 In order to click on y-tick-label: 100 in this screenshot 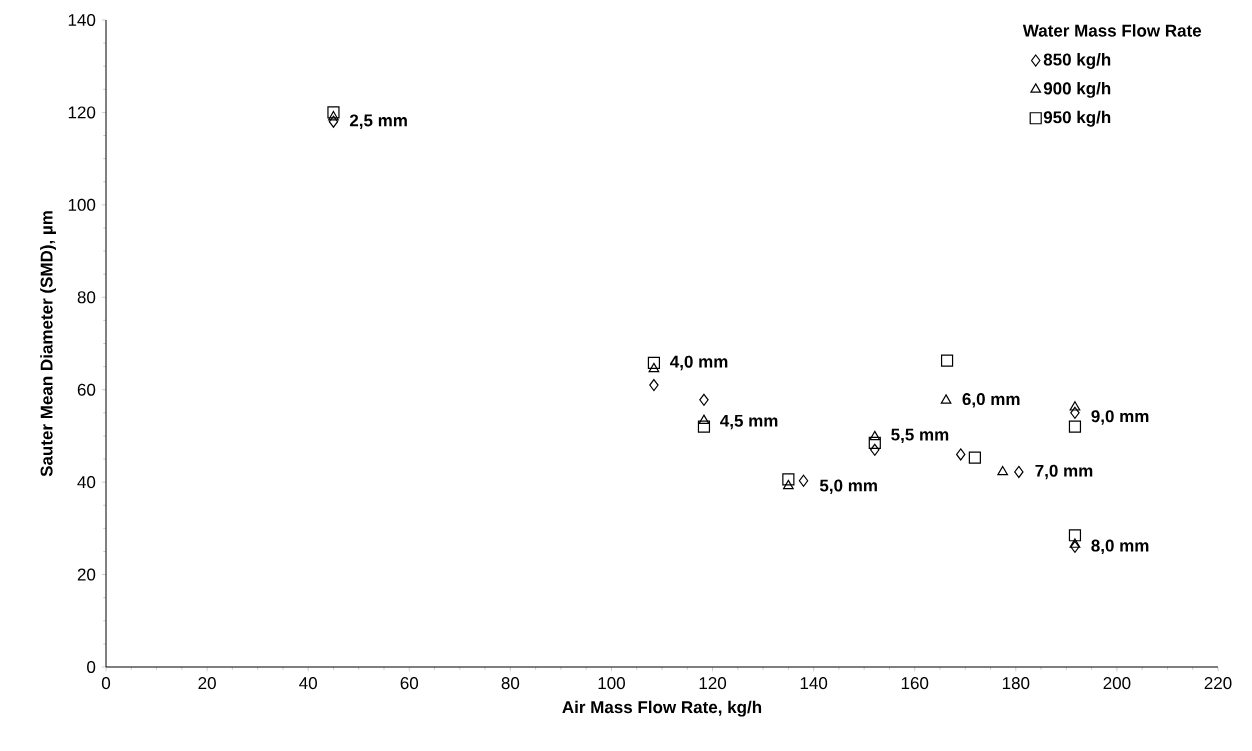, I will do `click(82, 204)`.